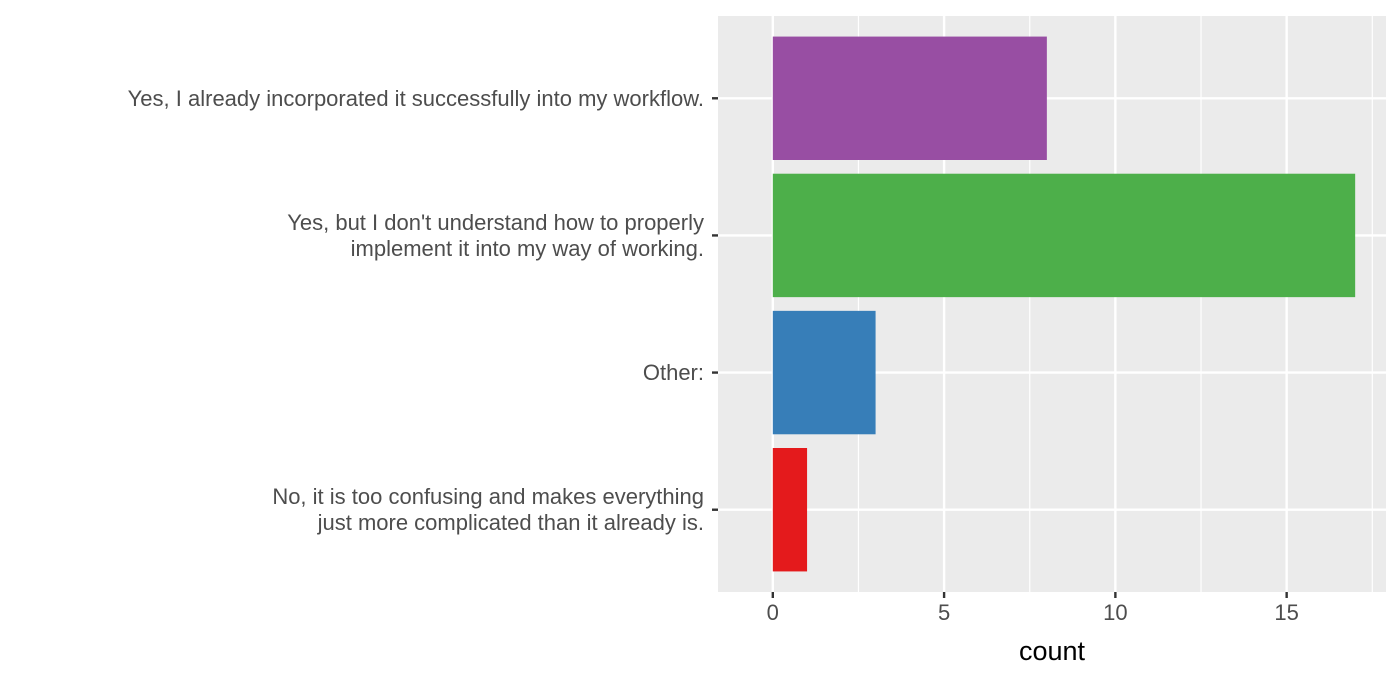 This screenshot has width=1400, height=680. Describe the element at coordinates (773, 612) in the screenshot. I see `x-tick-label: 0` at that location.